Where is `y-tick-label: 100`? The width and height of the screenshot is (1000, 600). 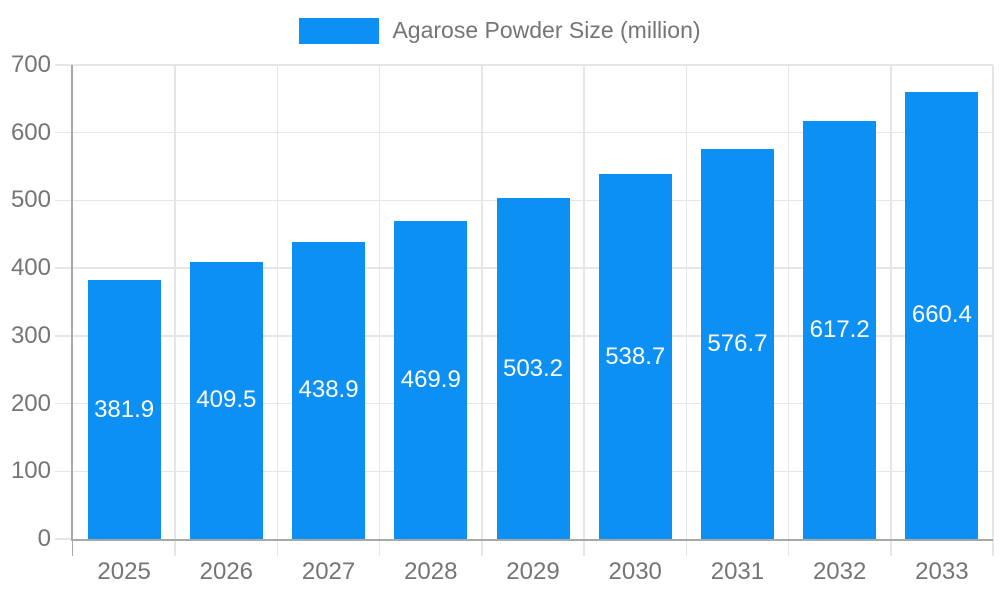
y-tick-label: 100 is located at coordinates (30, 471).